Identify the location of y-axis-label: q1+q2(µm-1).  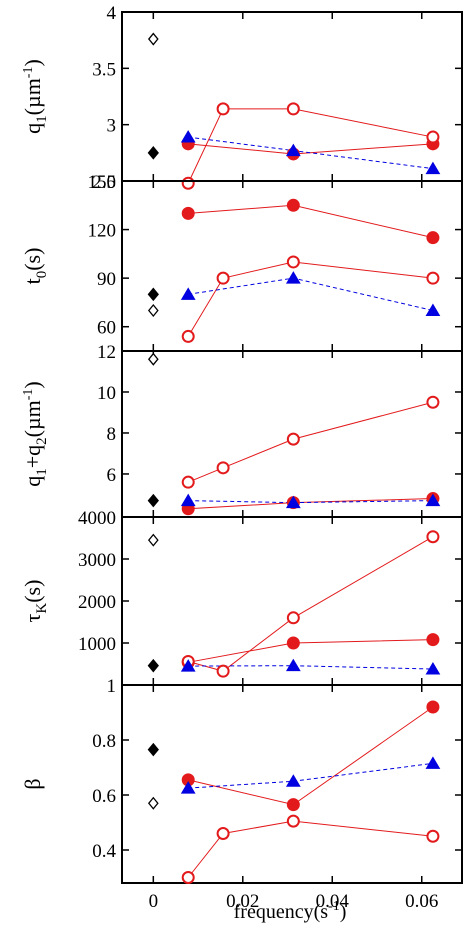
(35, 434).